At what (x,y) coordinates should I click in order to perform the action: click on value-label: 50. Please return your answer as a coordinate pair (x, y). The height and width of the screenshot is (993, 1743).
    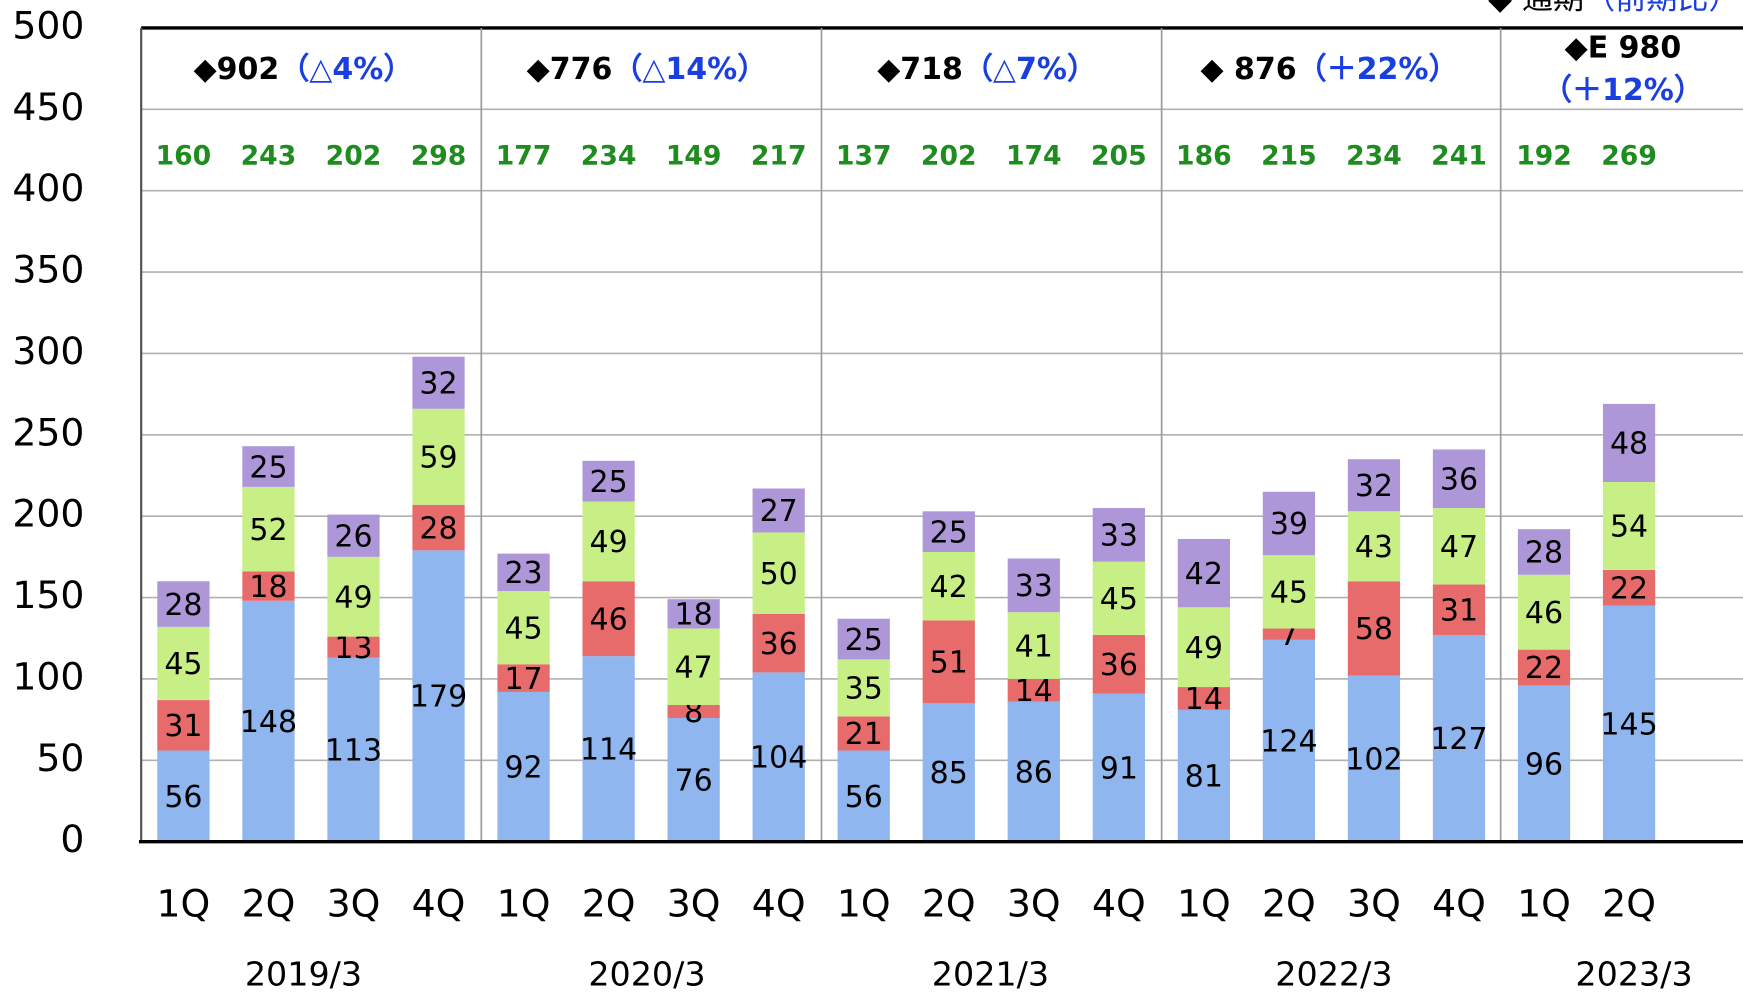
    Looking at the image, I should click on (779, 574).